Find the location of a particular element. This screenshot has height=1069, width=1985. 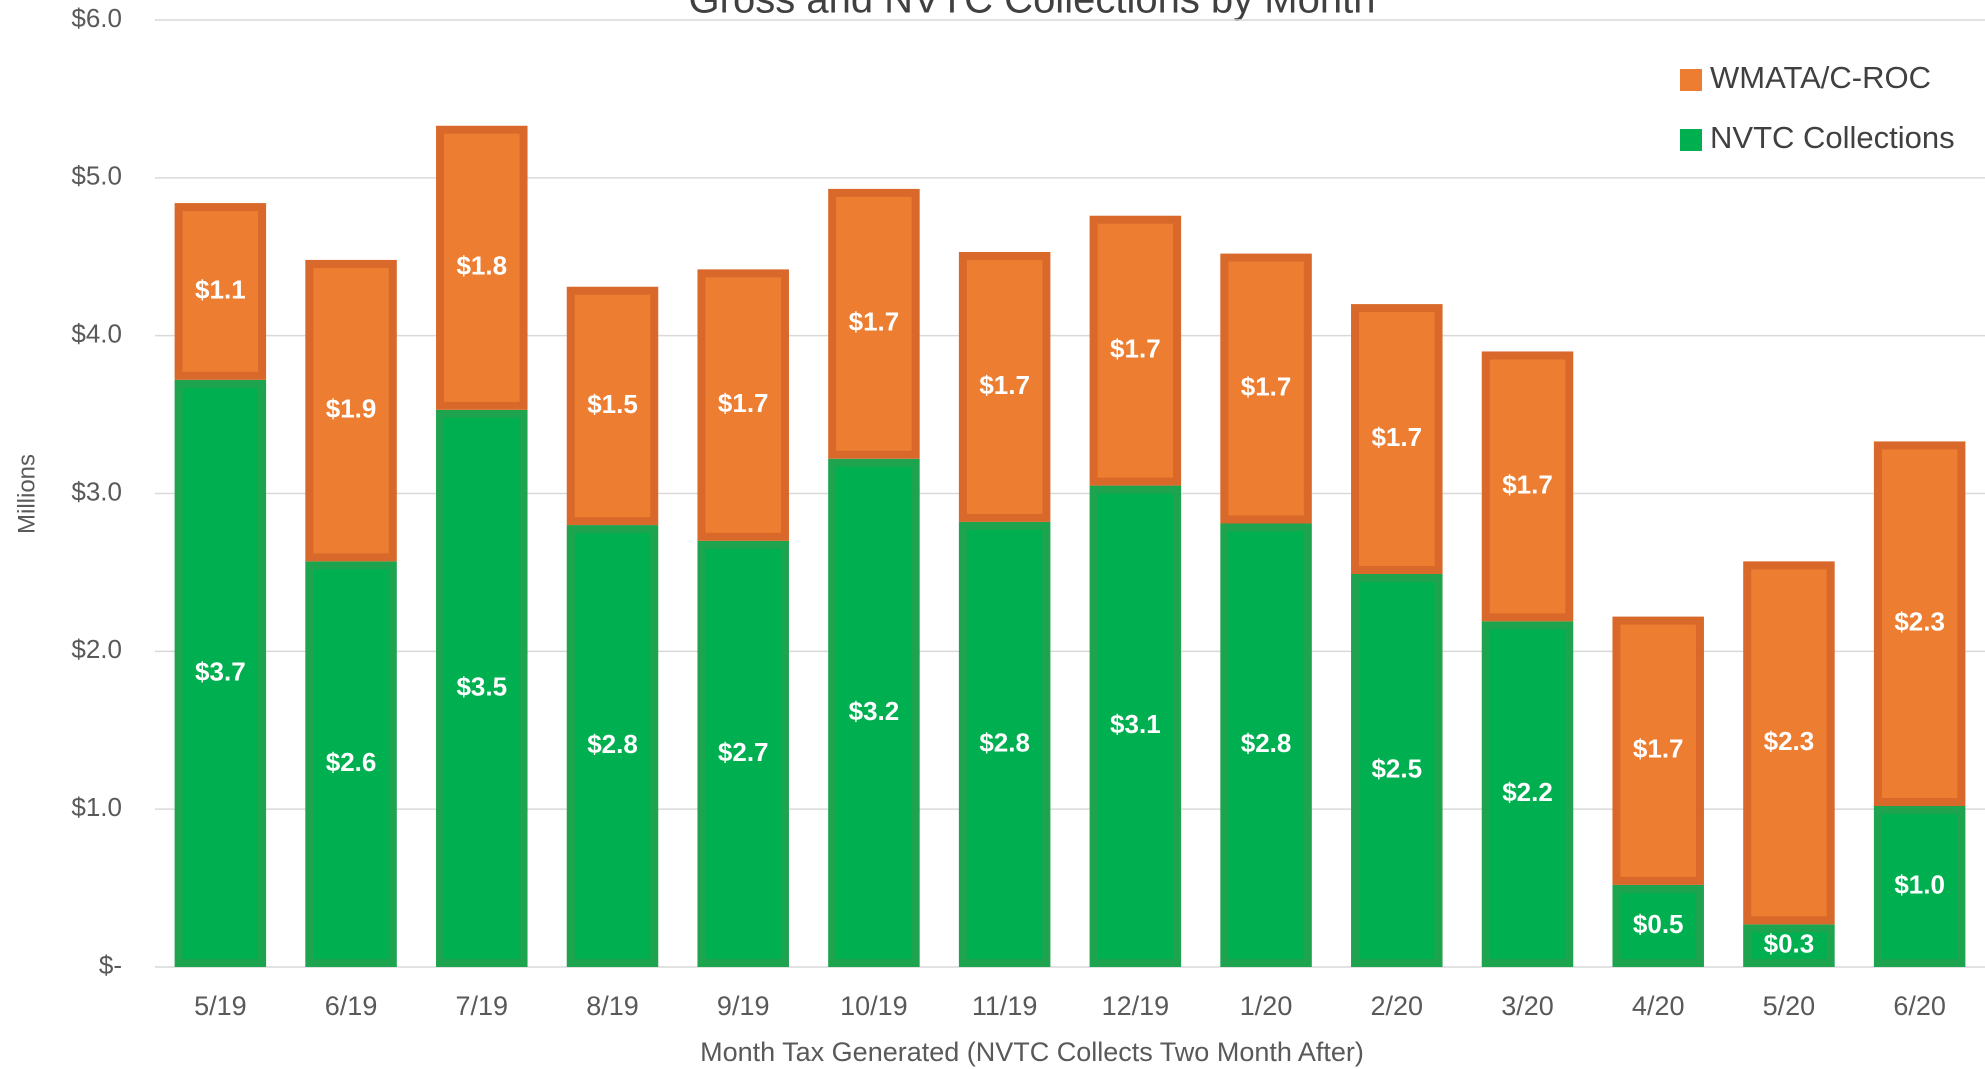

data-label: $0.3 is located at coordinates (1789, 944).